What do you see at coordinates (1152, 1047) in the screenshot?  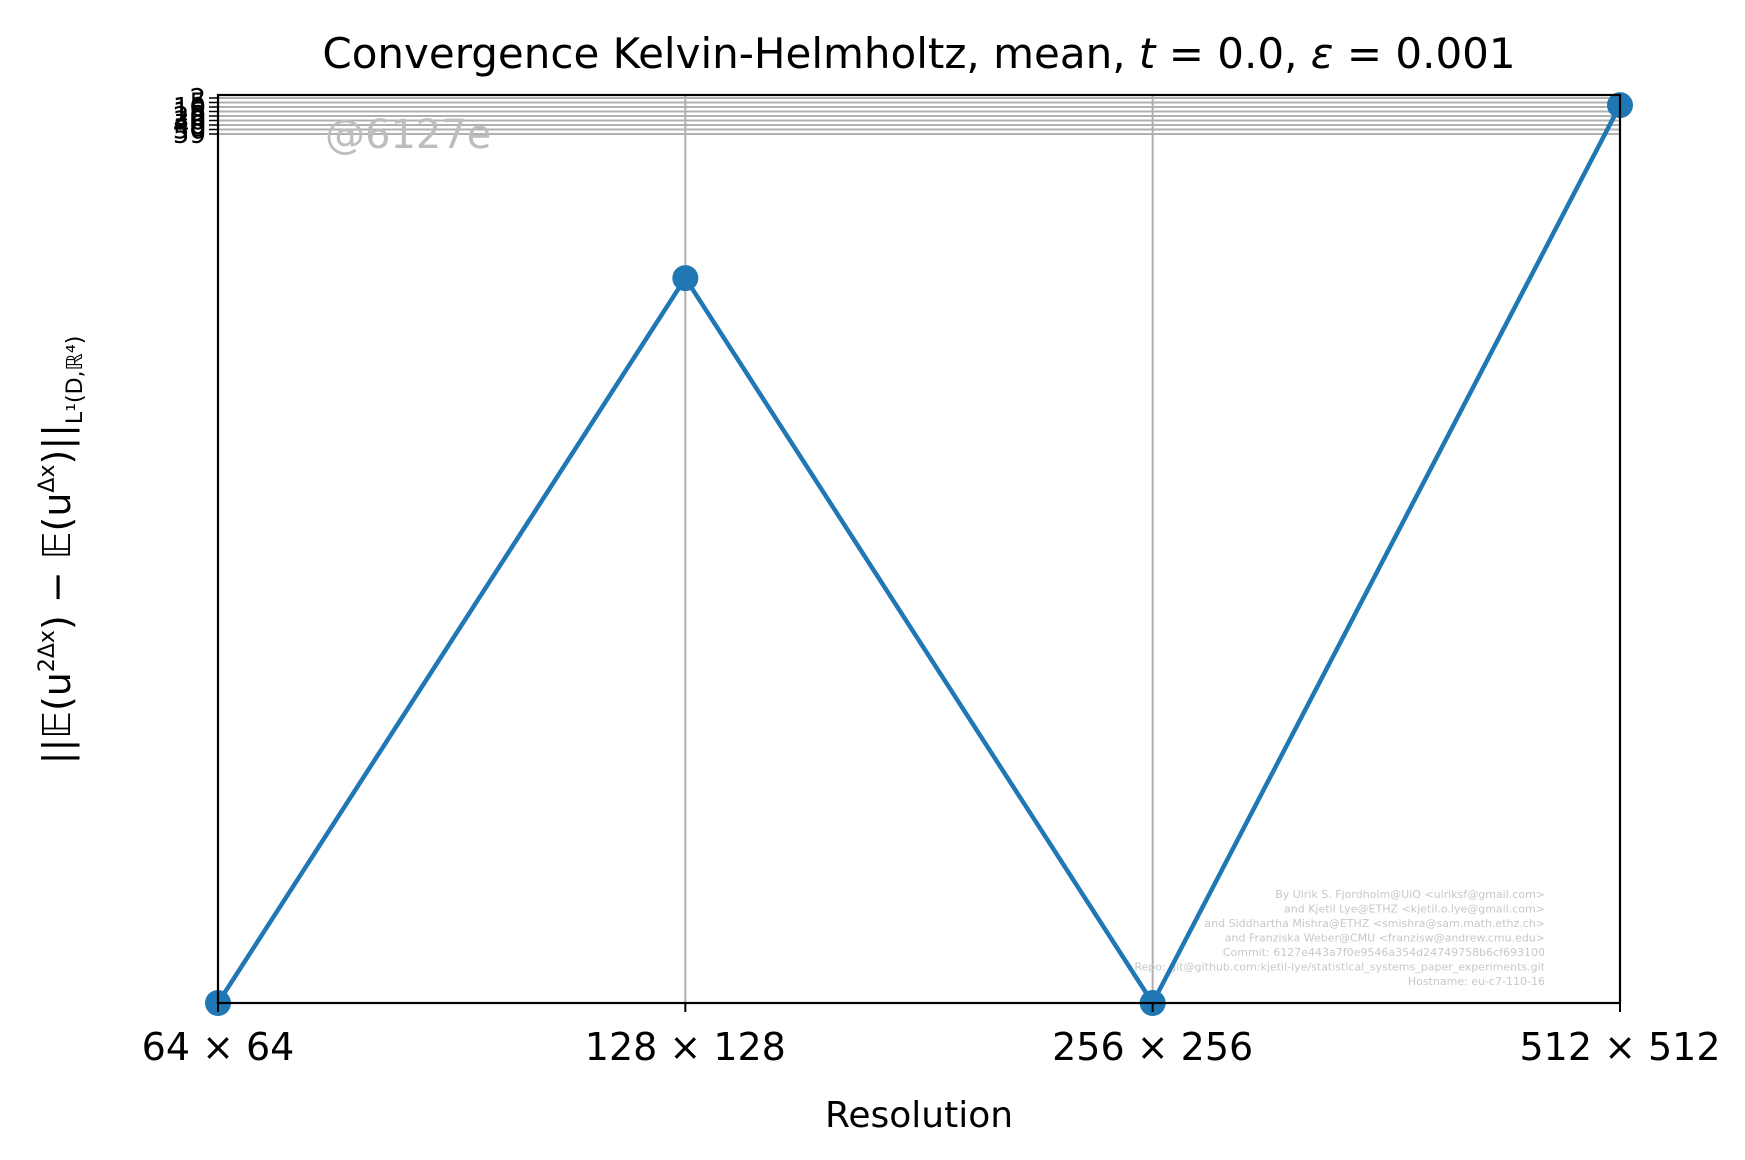 I see `x-tick-label: 256 × 256` at bounding box center [1152, 1047].